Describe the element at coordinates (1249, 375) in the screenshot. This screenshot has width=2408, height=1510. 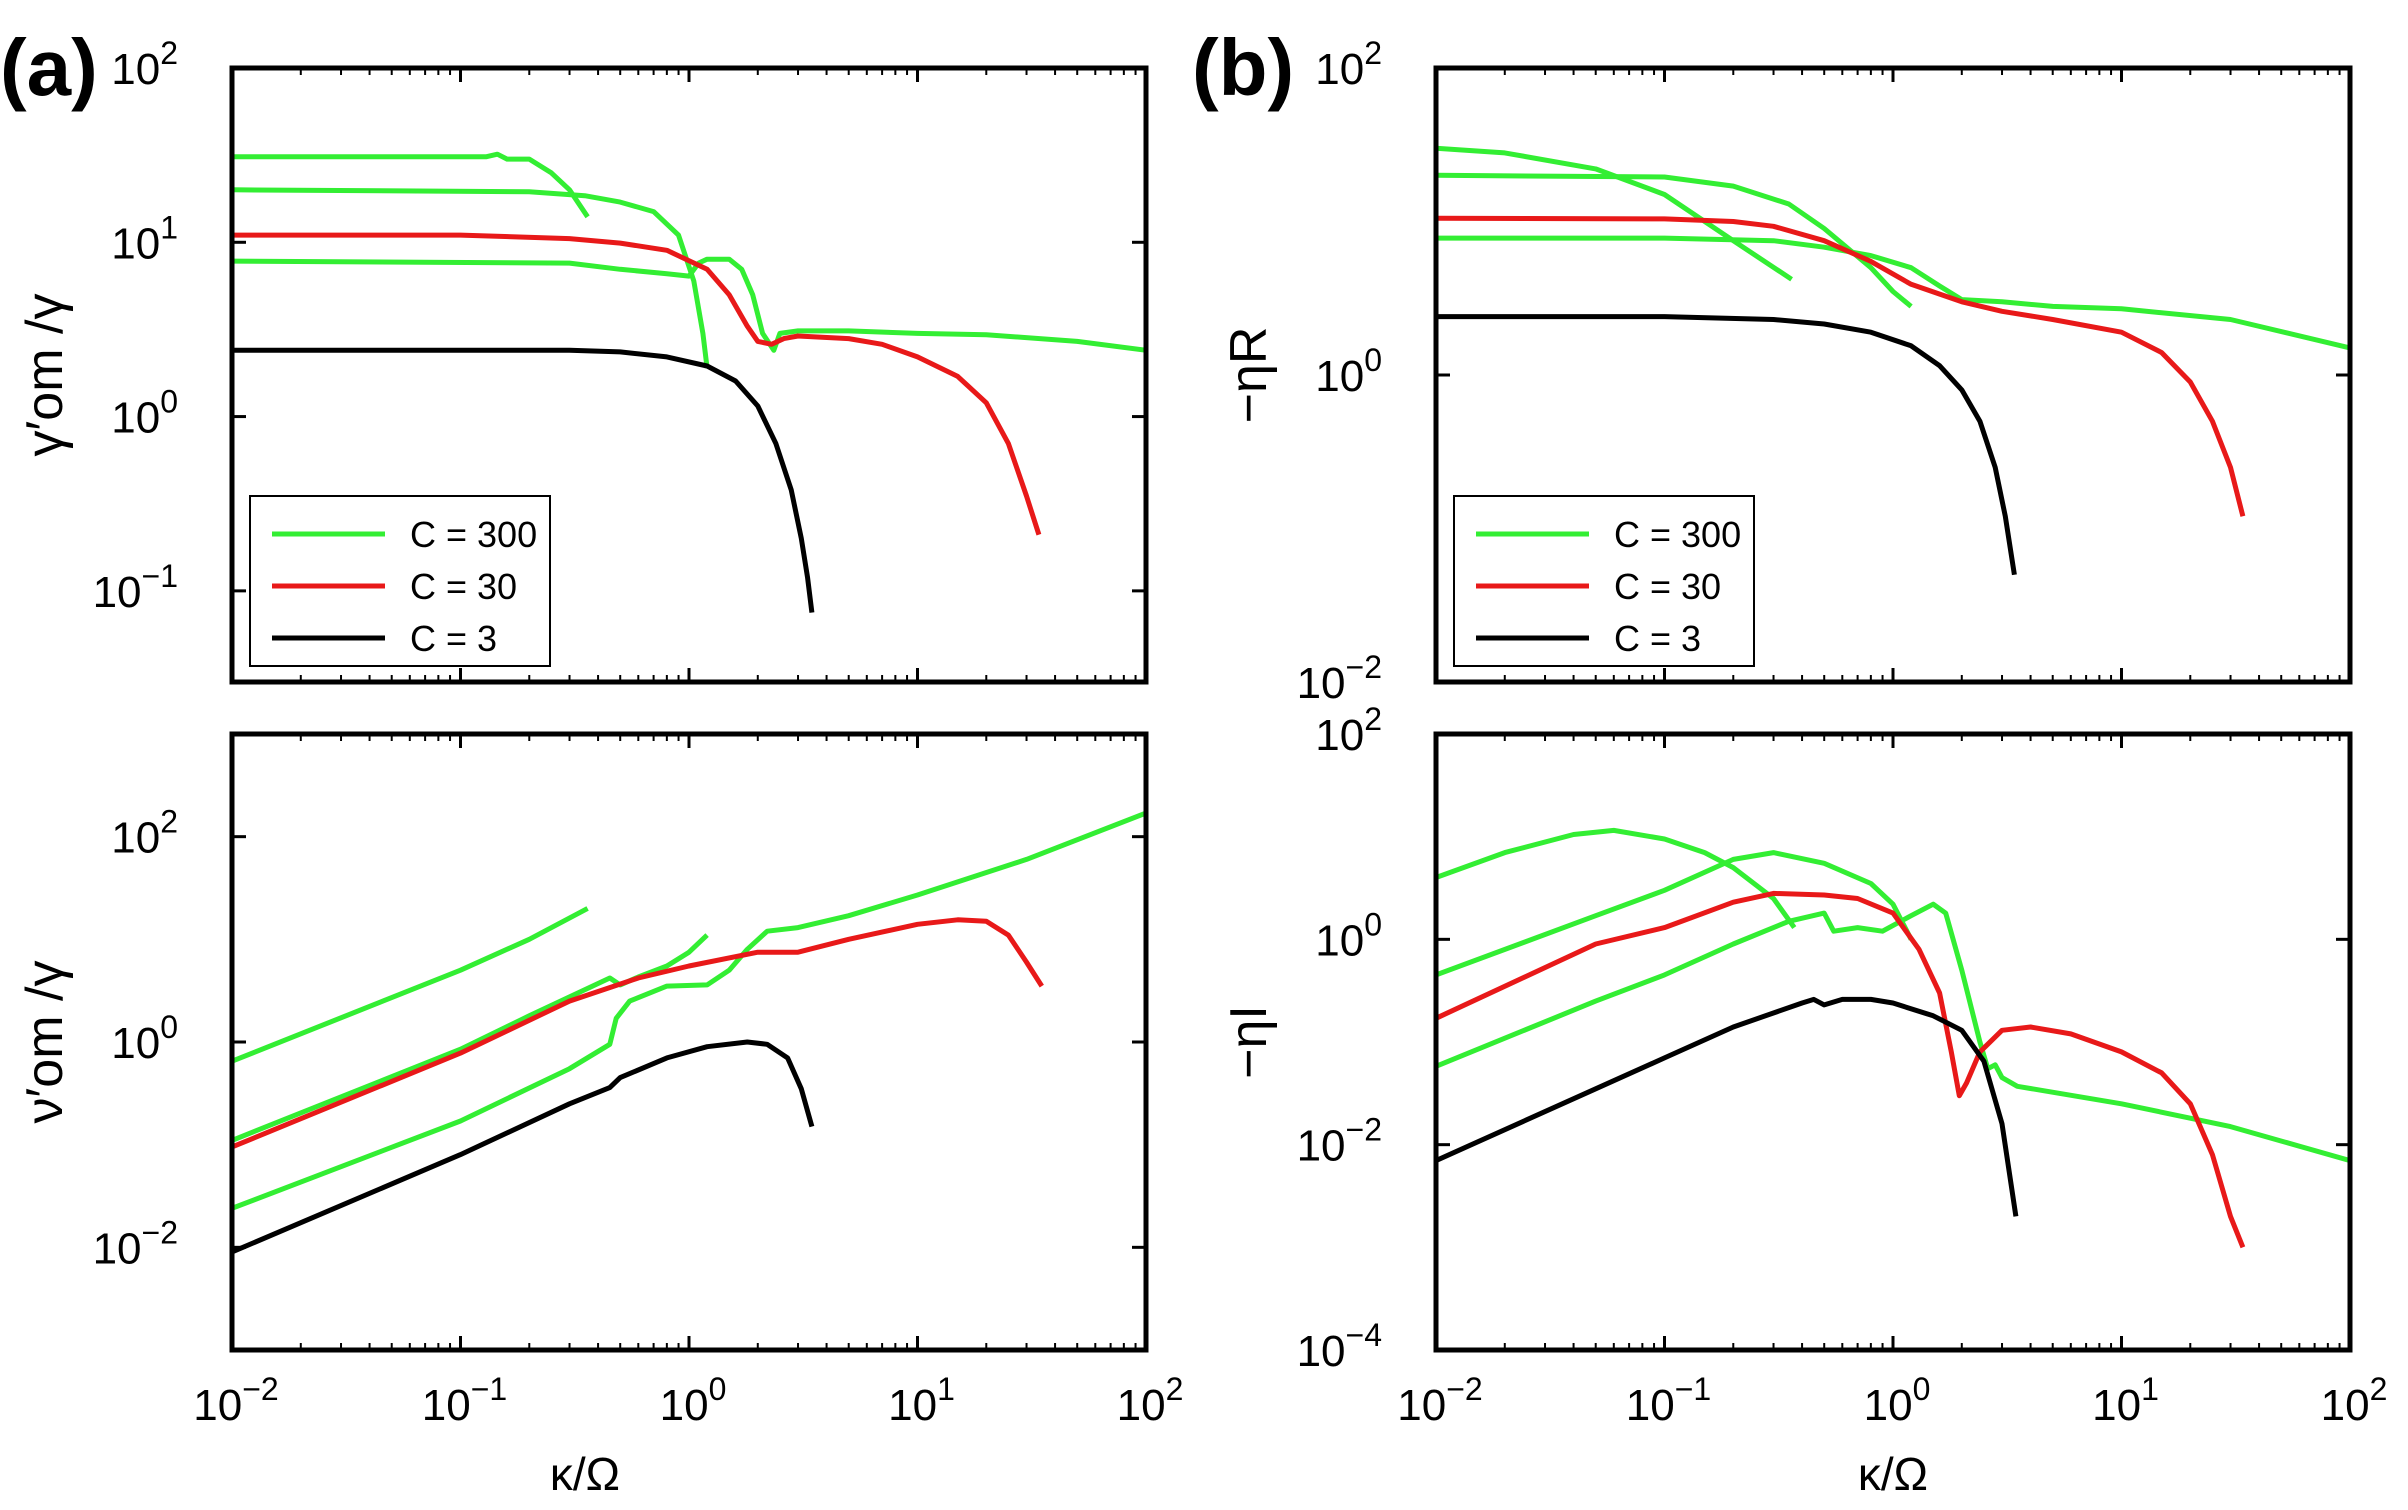
I see `y-axis-label: −ηR` at that location.